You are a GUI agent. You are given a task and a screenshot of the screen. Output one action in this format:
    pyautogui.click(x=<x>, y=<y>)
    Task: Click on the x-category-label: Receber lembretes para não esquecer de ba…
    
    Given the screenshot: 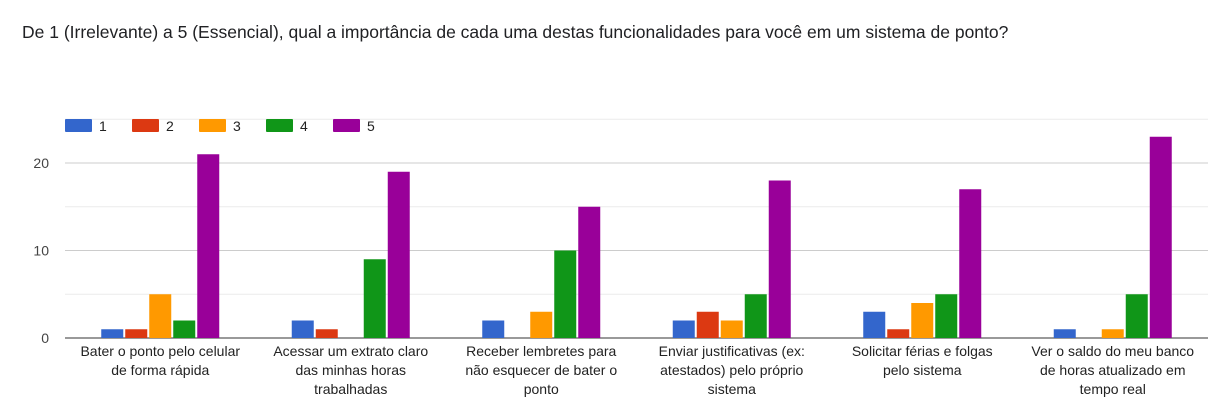 What is the action you would take?
    pyautogui.click(x=541, y=370)
    